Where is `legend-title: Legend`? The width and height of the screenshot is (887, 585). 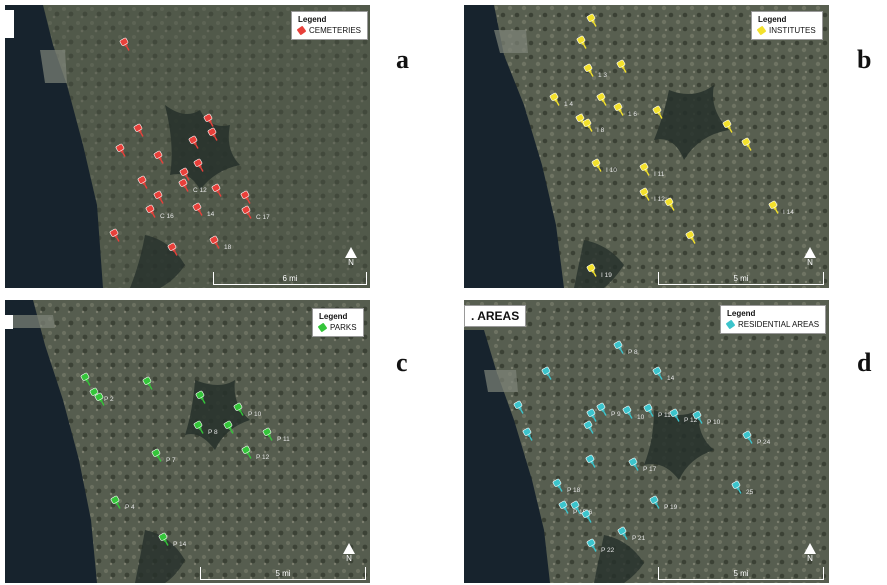
legend-title: Legend is located at coordinates (333, 316).